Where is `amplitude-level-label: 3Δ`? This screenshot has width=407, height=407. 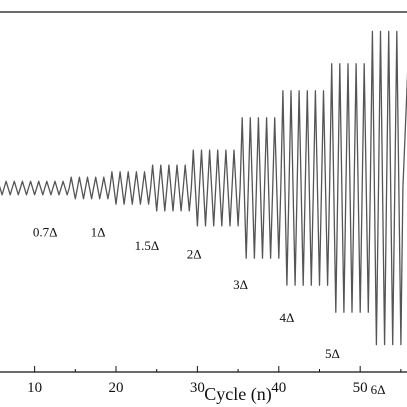 amplitude-level-label: 3Δ is located at coordinates (240, 284).